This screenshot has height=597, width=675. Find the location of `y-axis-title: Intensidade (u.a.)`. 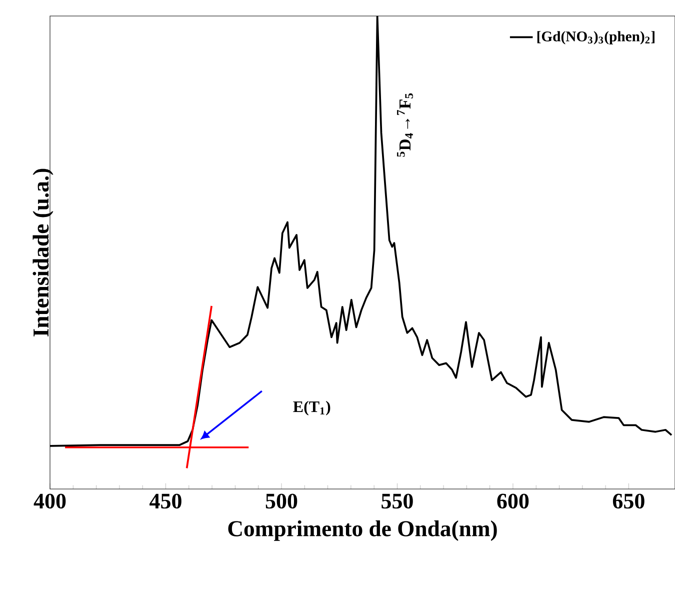

y-axis-title: Intensidade (u.a.) is located at coordinates (43, 252).